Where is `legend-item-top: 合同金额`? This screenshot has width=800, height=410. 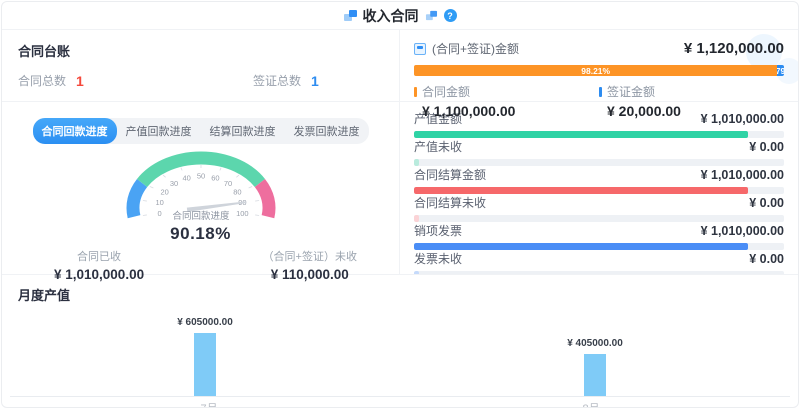 legend-item-top: 合同金额 is located at coordinates (506, 91).